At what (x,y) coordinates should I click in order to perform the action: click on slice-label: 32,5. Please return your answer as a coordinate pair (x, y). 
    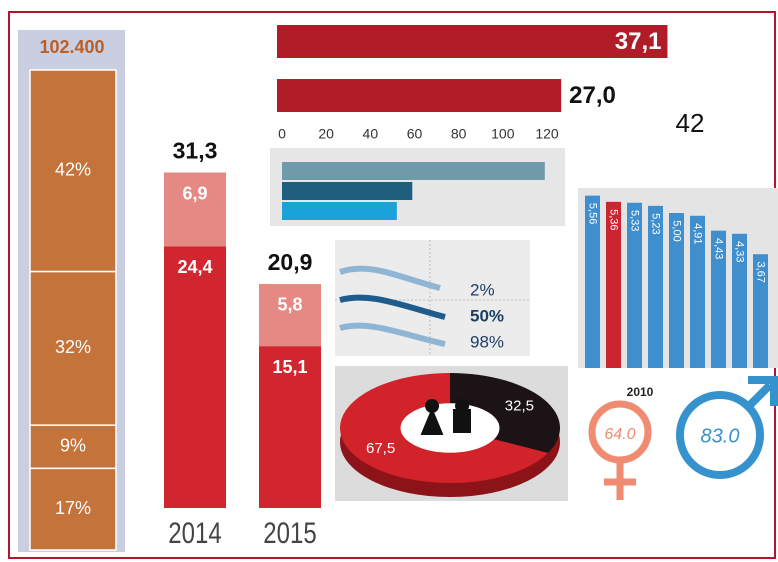
    Looking at the image, I should click on (519, 406).